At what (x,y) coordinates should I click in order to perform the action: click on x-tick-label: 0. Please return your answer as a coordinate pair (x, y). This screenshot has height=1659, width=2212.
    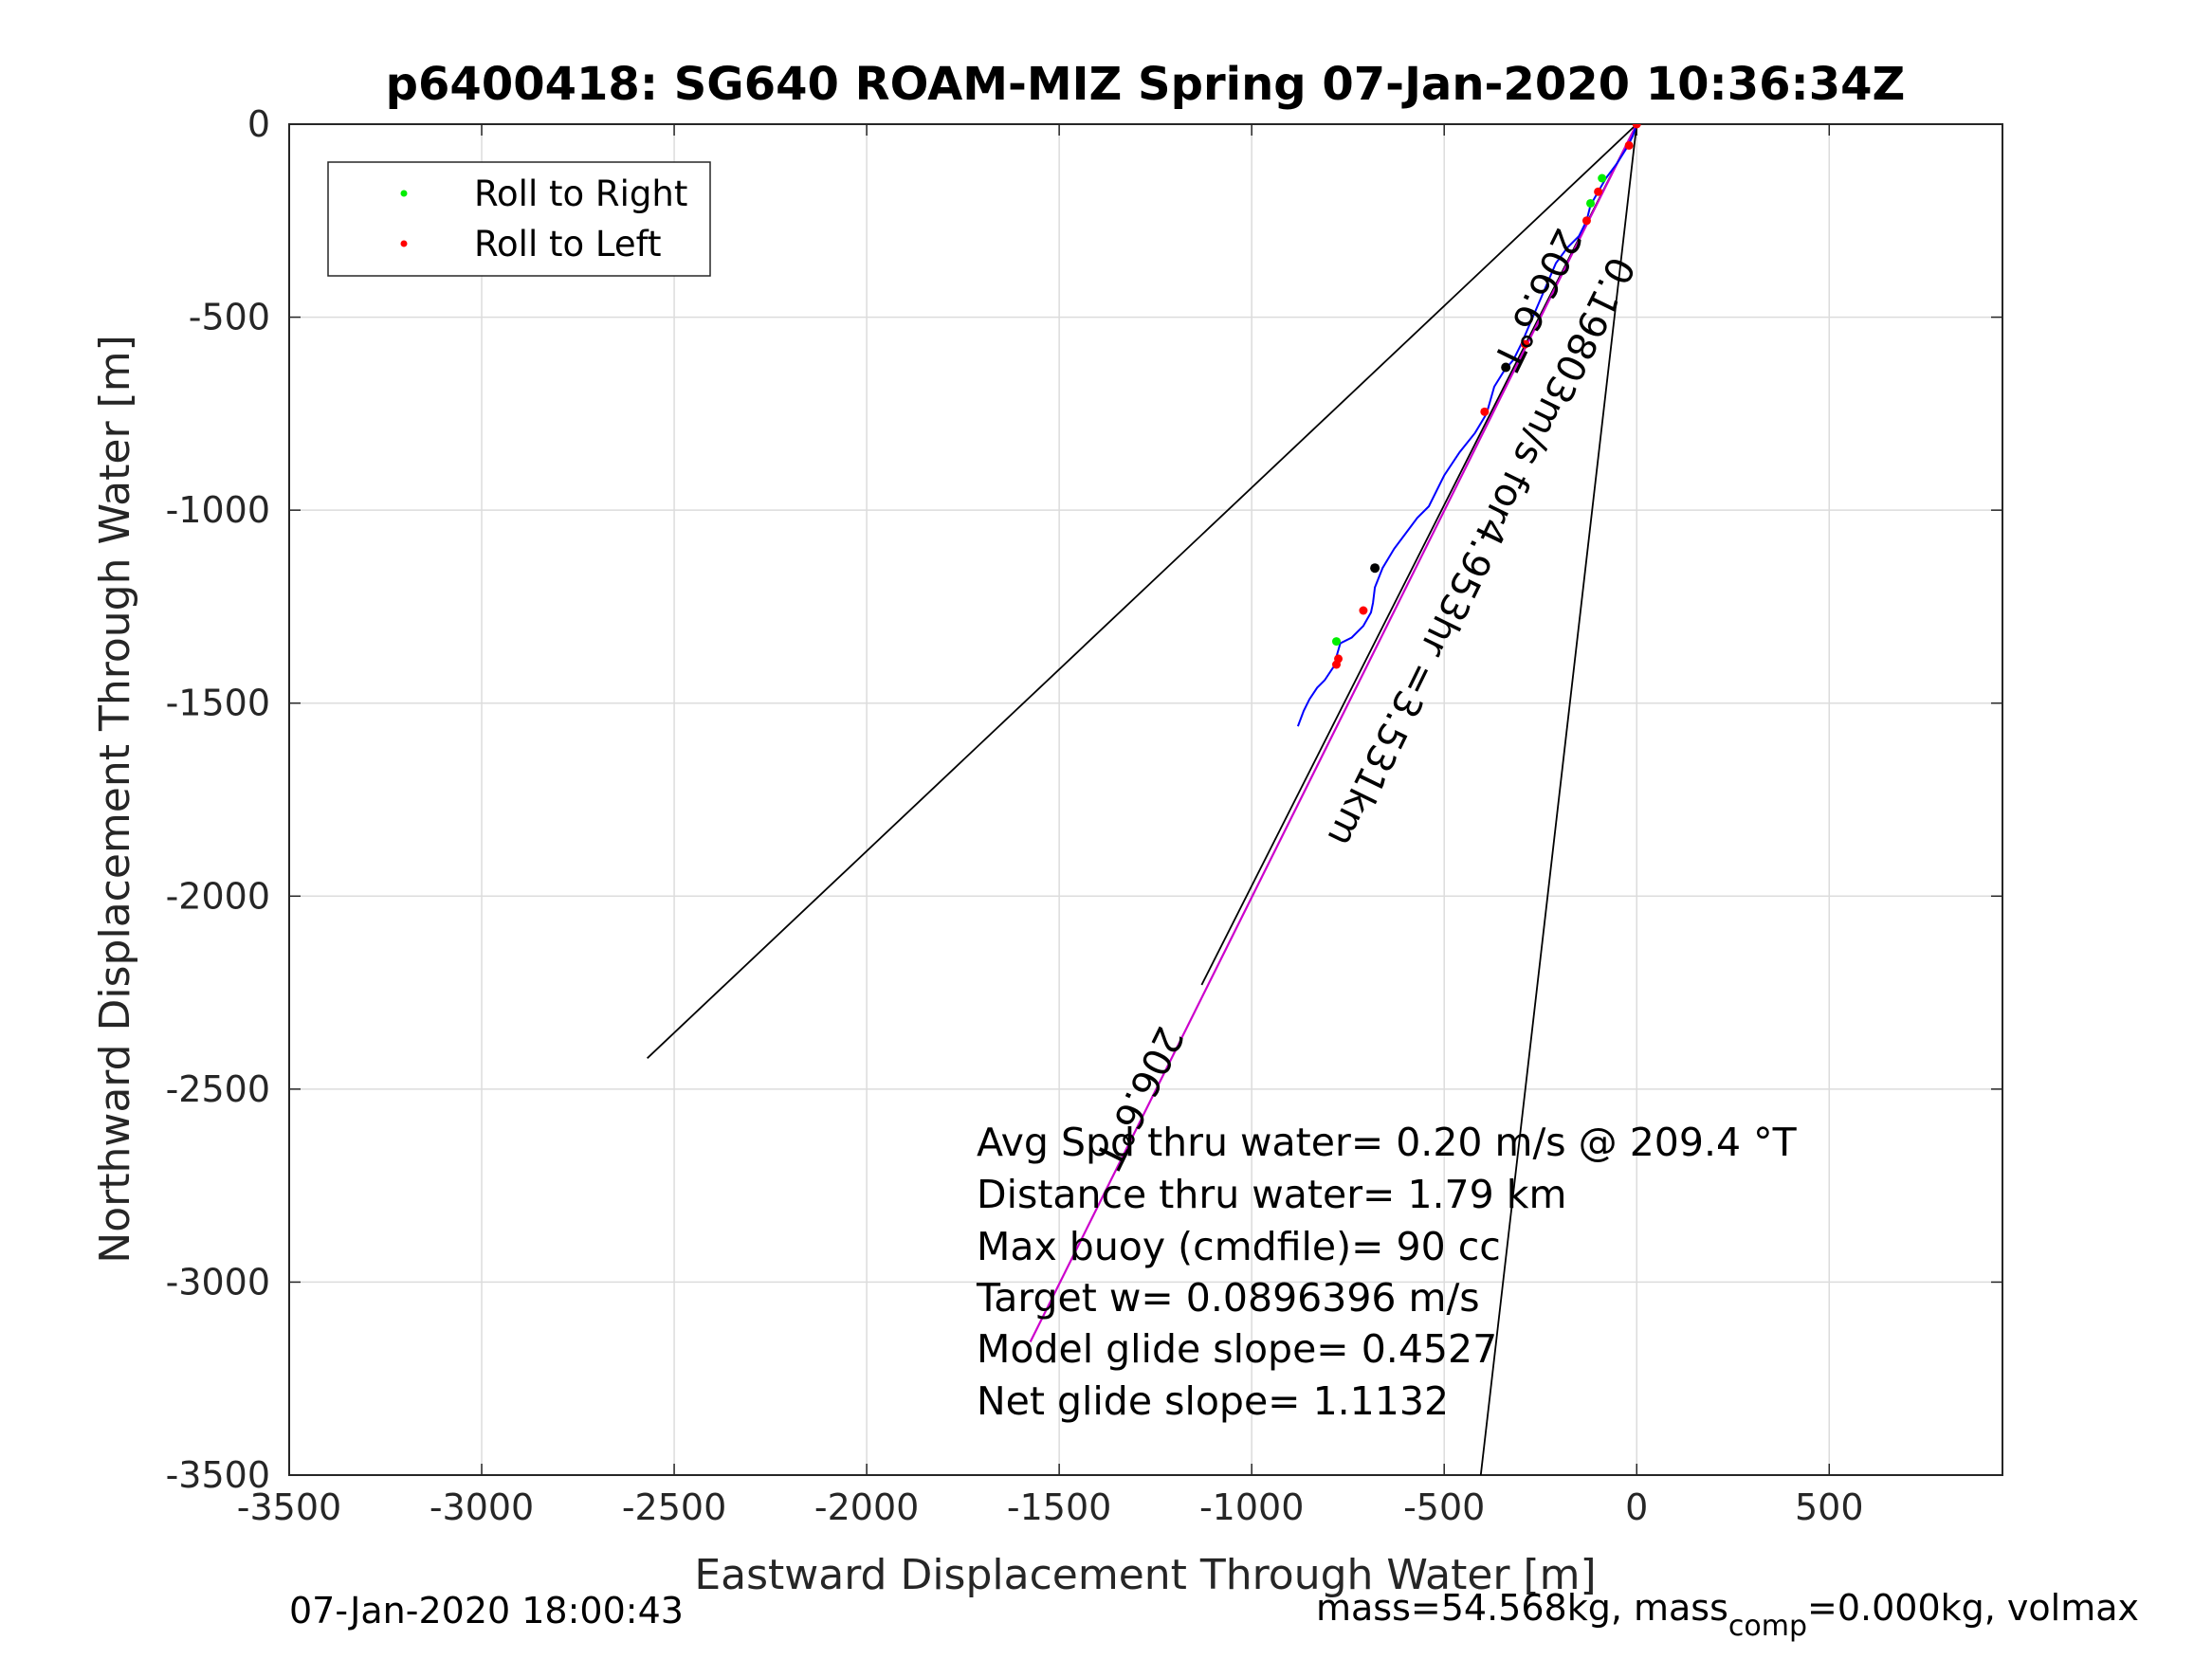
    Looking at the image, I should click on (1636, 1507).